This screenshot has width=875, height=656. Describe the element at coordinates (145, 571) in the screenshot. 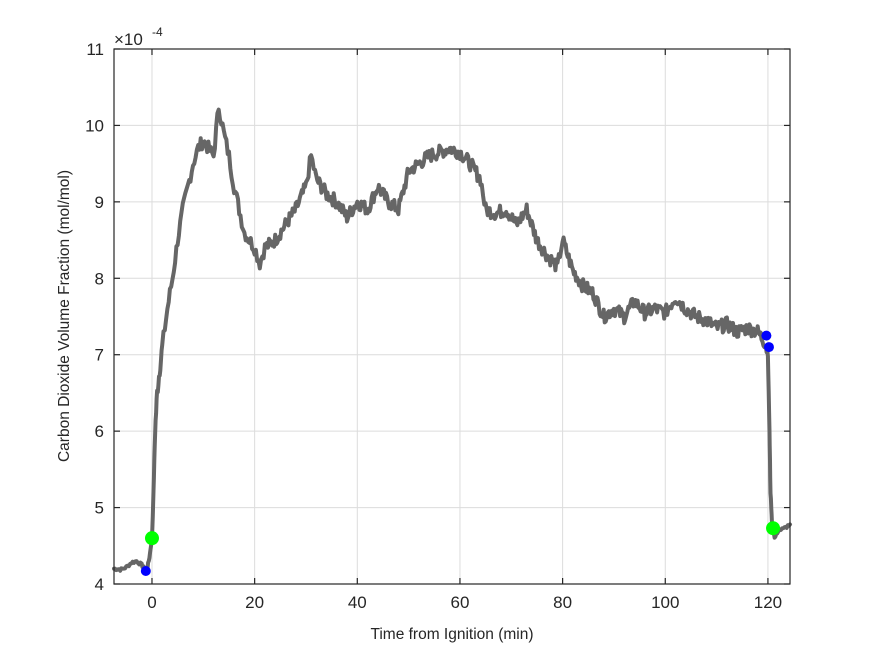

I see `marker-blue-start` at that location.